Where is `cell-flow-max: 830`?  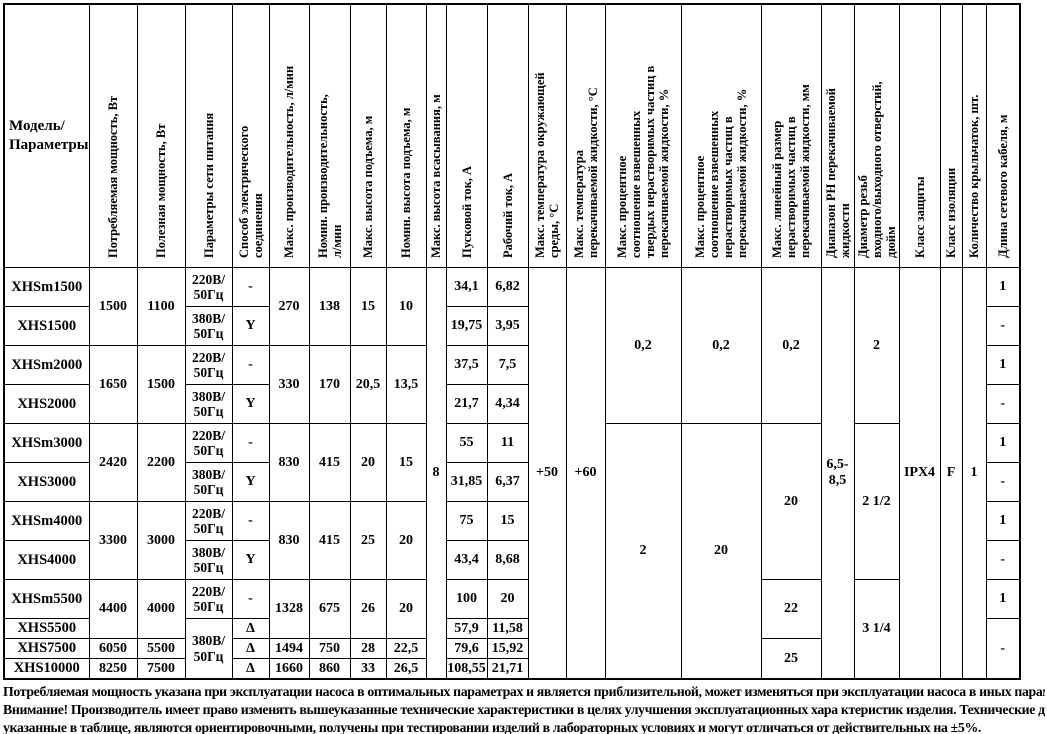
cell-flow-max: 830 is located at coordinates (289, 462).